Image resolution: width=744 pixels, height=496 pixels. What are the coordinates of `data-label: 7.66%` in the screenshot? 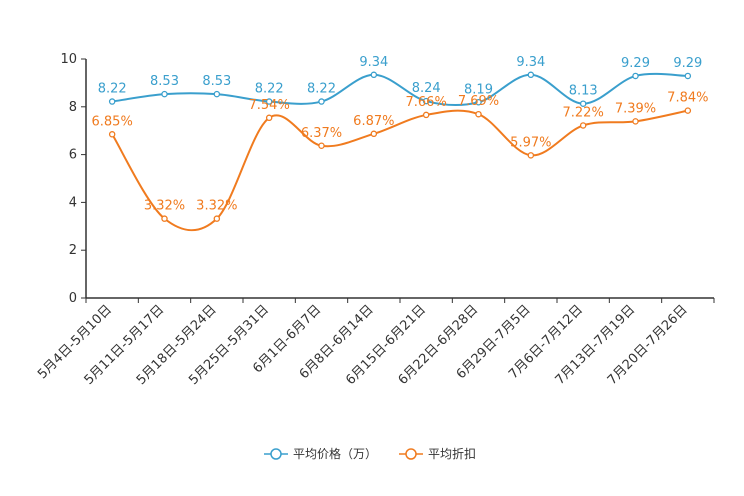 It's located at (426, 102).